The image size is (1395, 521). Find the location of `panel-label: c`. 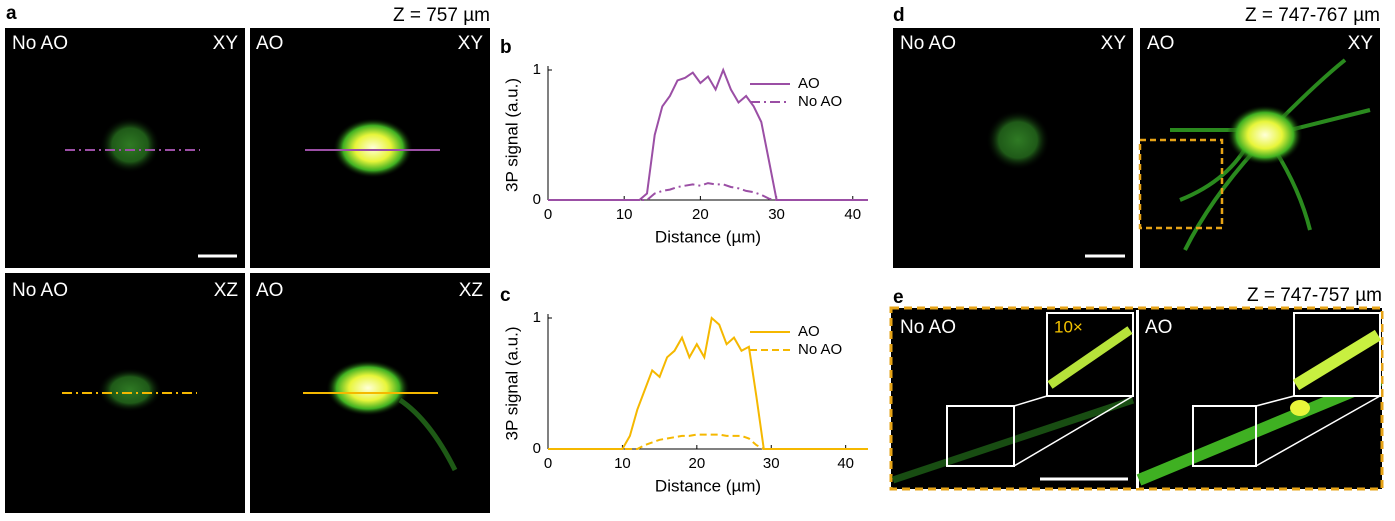

panel-label: c is located at coordinates (505, 295).